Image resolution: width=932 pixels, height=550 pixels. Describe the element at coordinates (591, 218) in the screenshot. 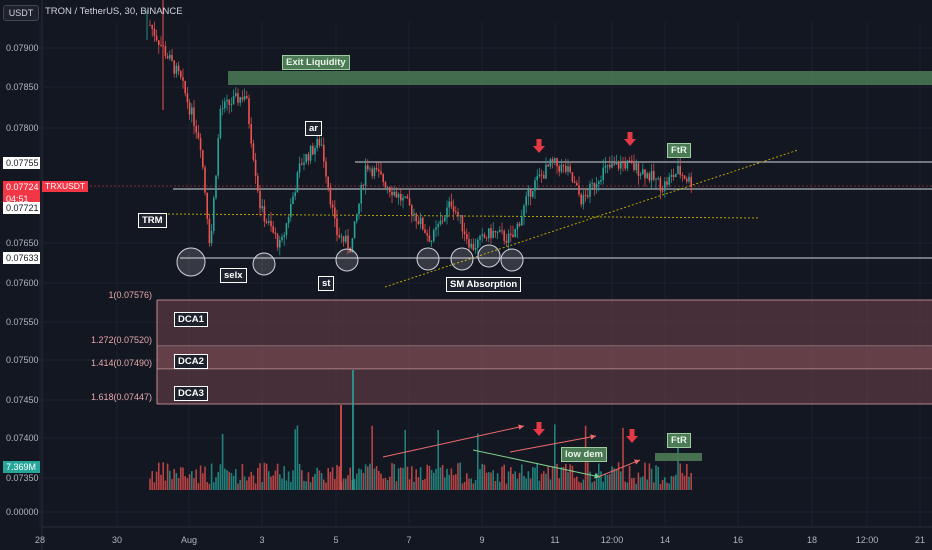

I see `trendline-dotted` at that location.